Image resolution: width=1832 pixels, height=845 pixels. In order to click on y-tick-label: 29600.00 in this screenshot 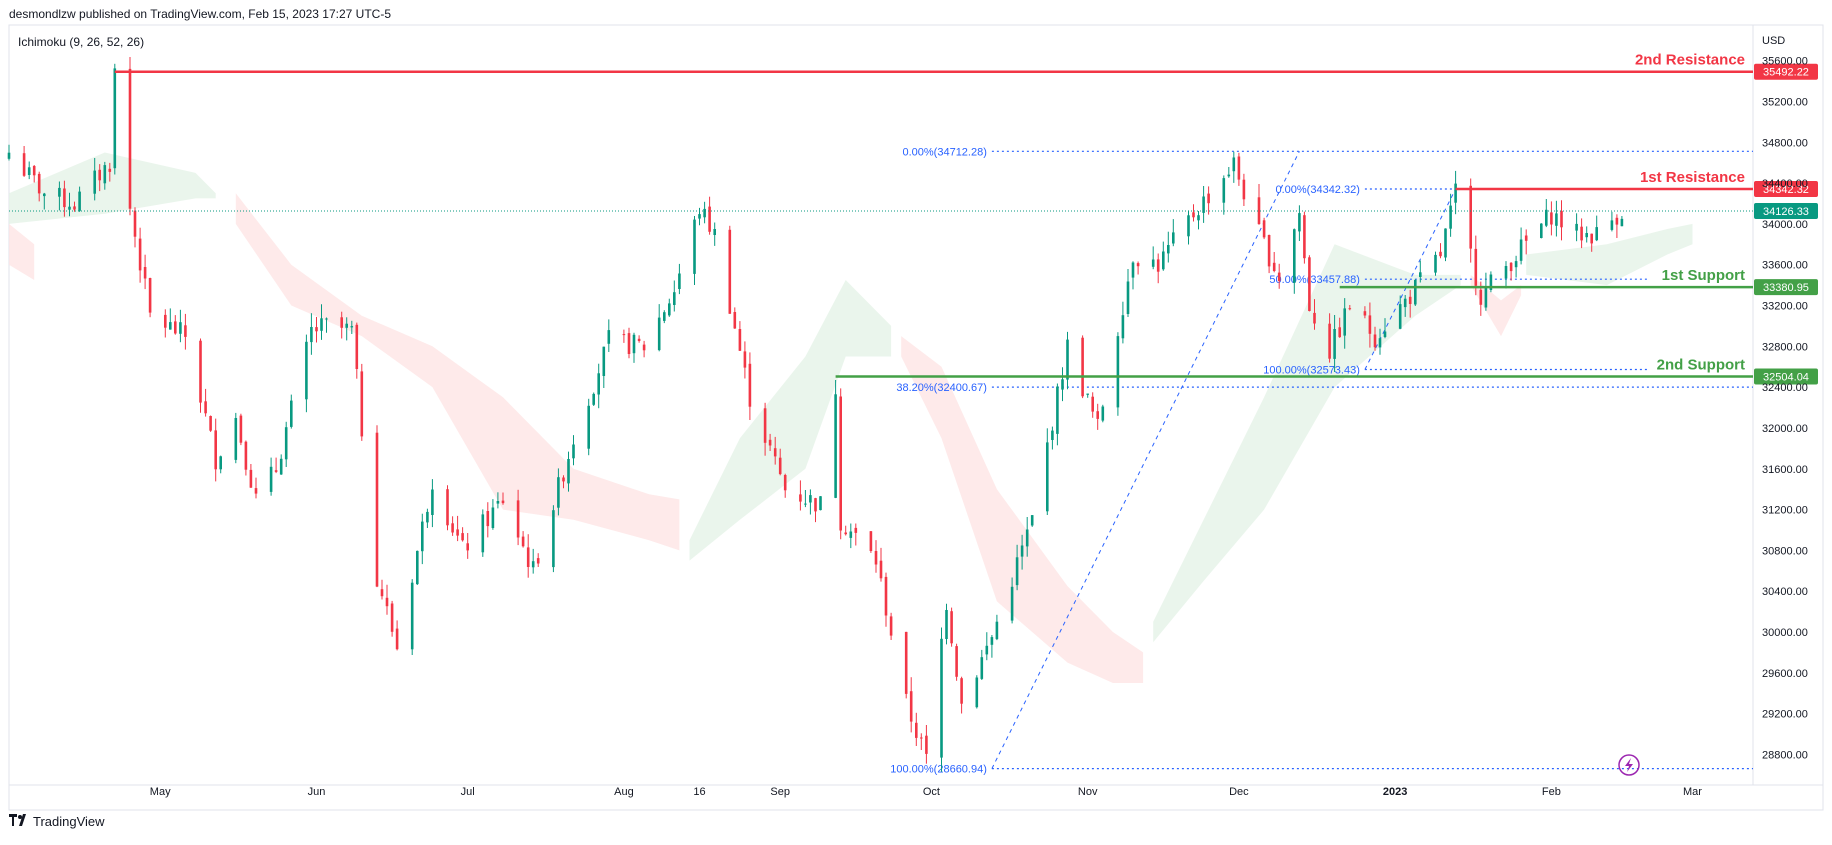, I will do `click(1785, 674)`.